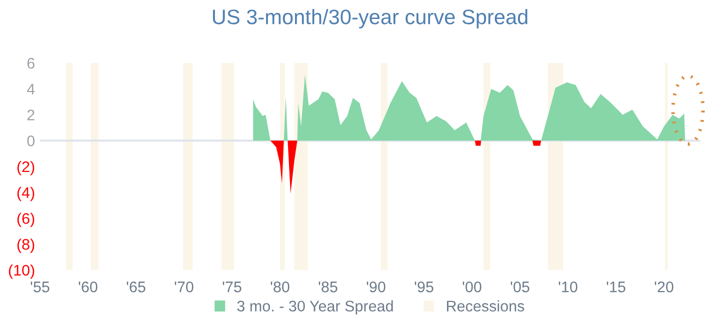  Describe the element at coordinates (370, 18) in the screenshot. I see `chart-title: US 3-month/30-year curve Spread` at that location.